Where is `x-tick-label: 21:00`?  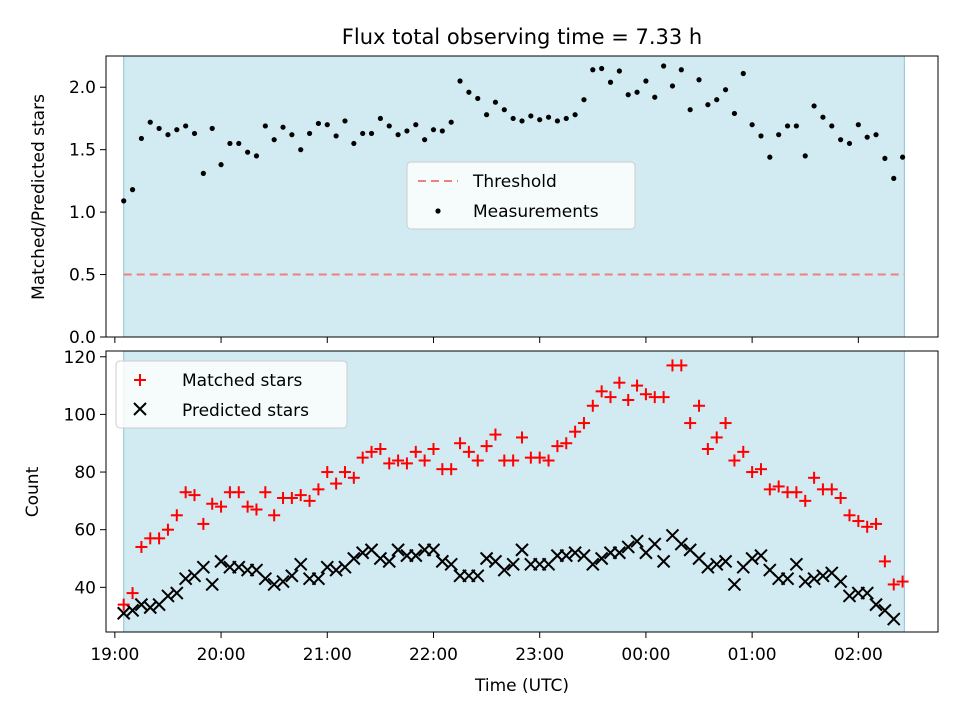
x-tick-label: 21:00 is located at coordinates (327, 655).